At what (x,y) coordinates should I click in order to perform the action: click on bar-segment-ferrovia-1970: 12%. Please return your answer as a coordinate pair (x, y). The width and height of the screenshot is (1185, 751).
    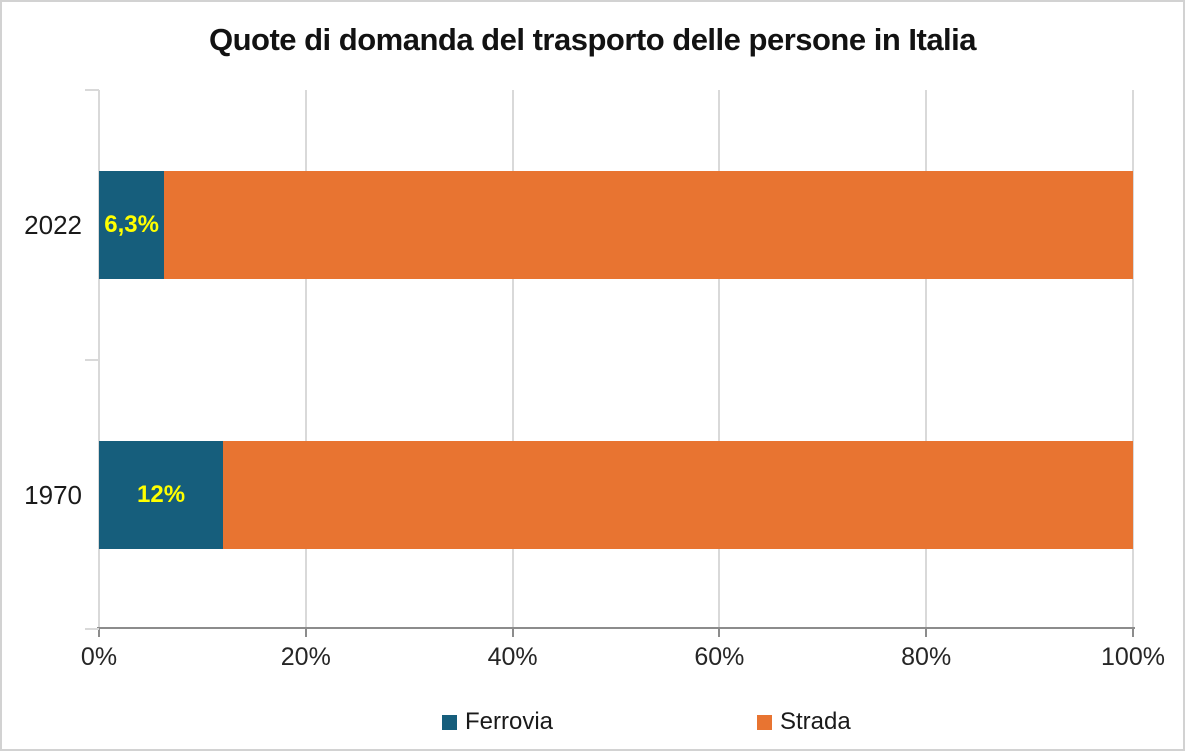
    Looking at the image, I should click on (161, 495).